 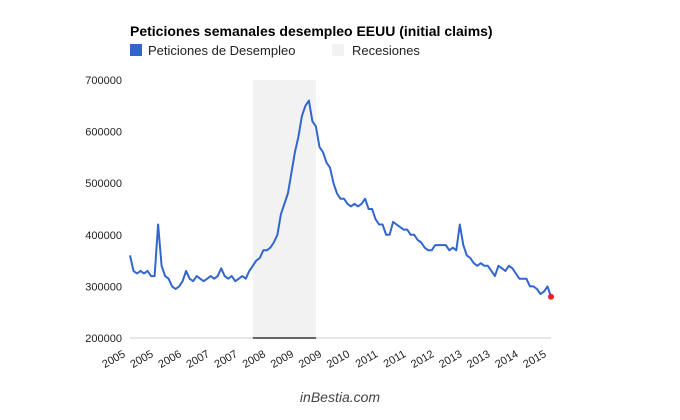 I want to click on x-tick-label: 2010, so click(x=338, y=359).